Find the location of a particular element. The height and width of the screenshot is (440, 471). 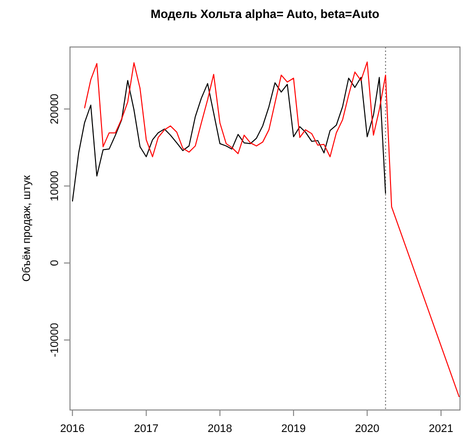

y-tick-label: -10000 is located at coordinates (55, 340).